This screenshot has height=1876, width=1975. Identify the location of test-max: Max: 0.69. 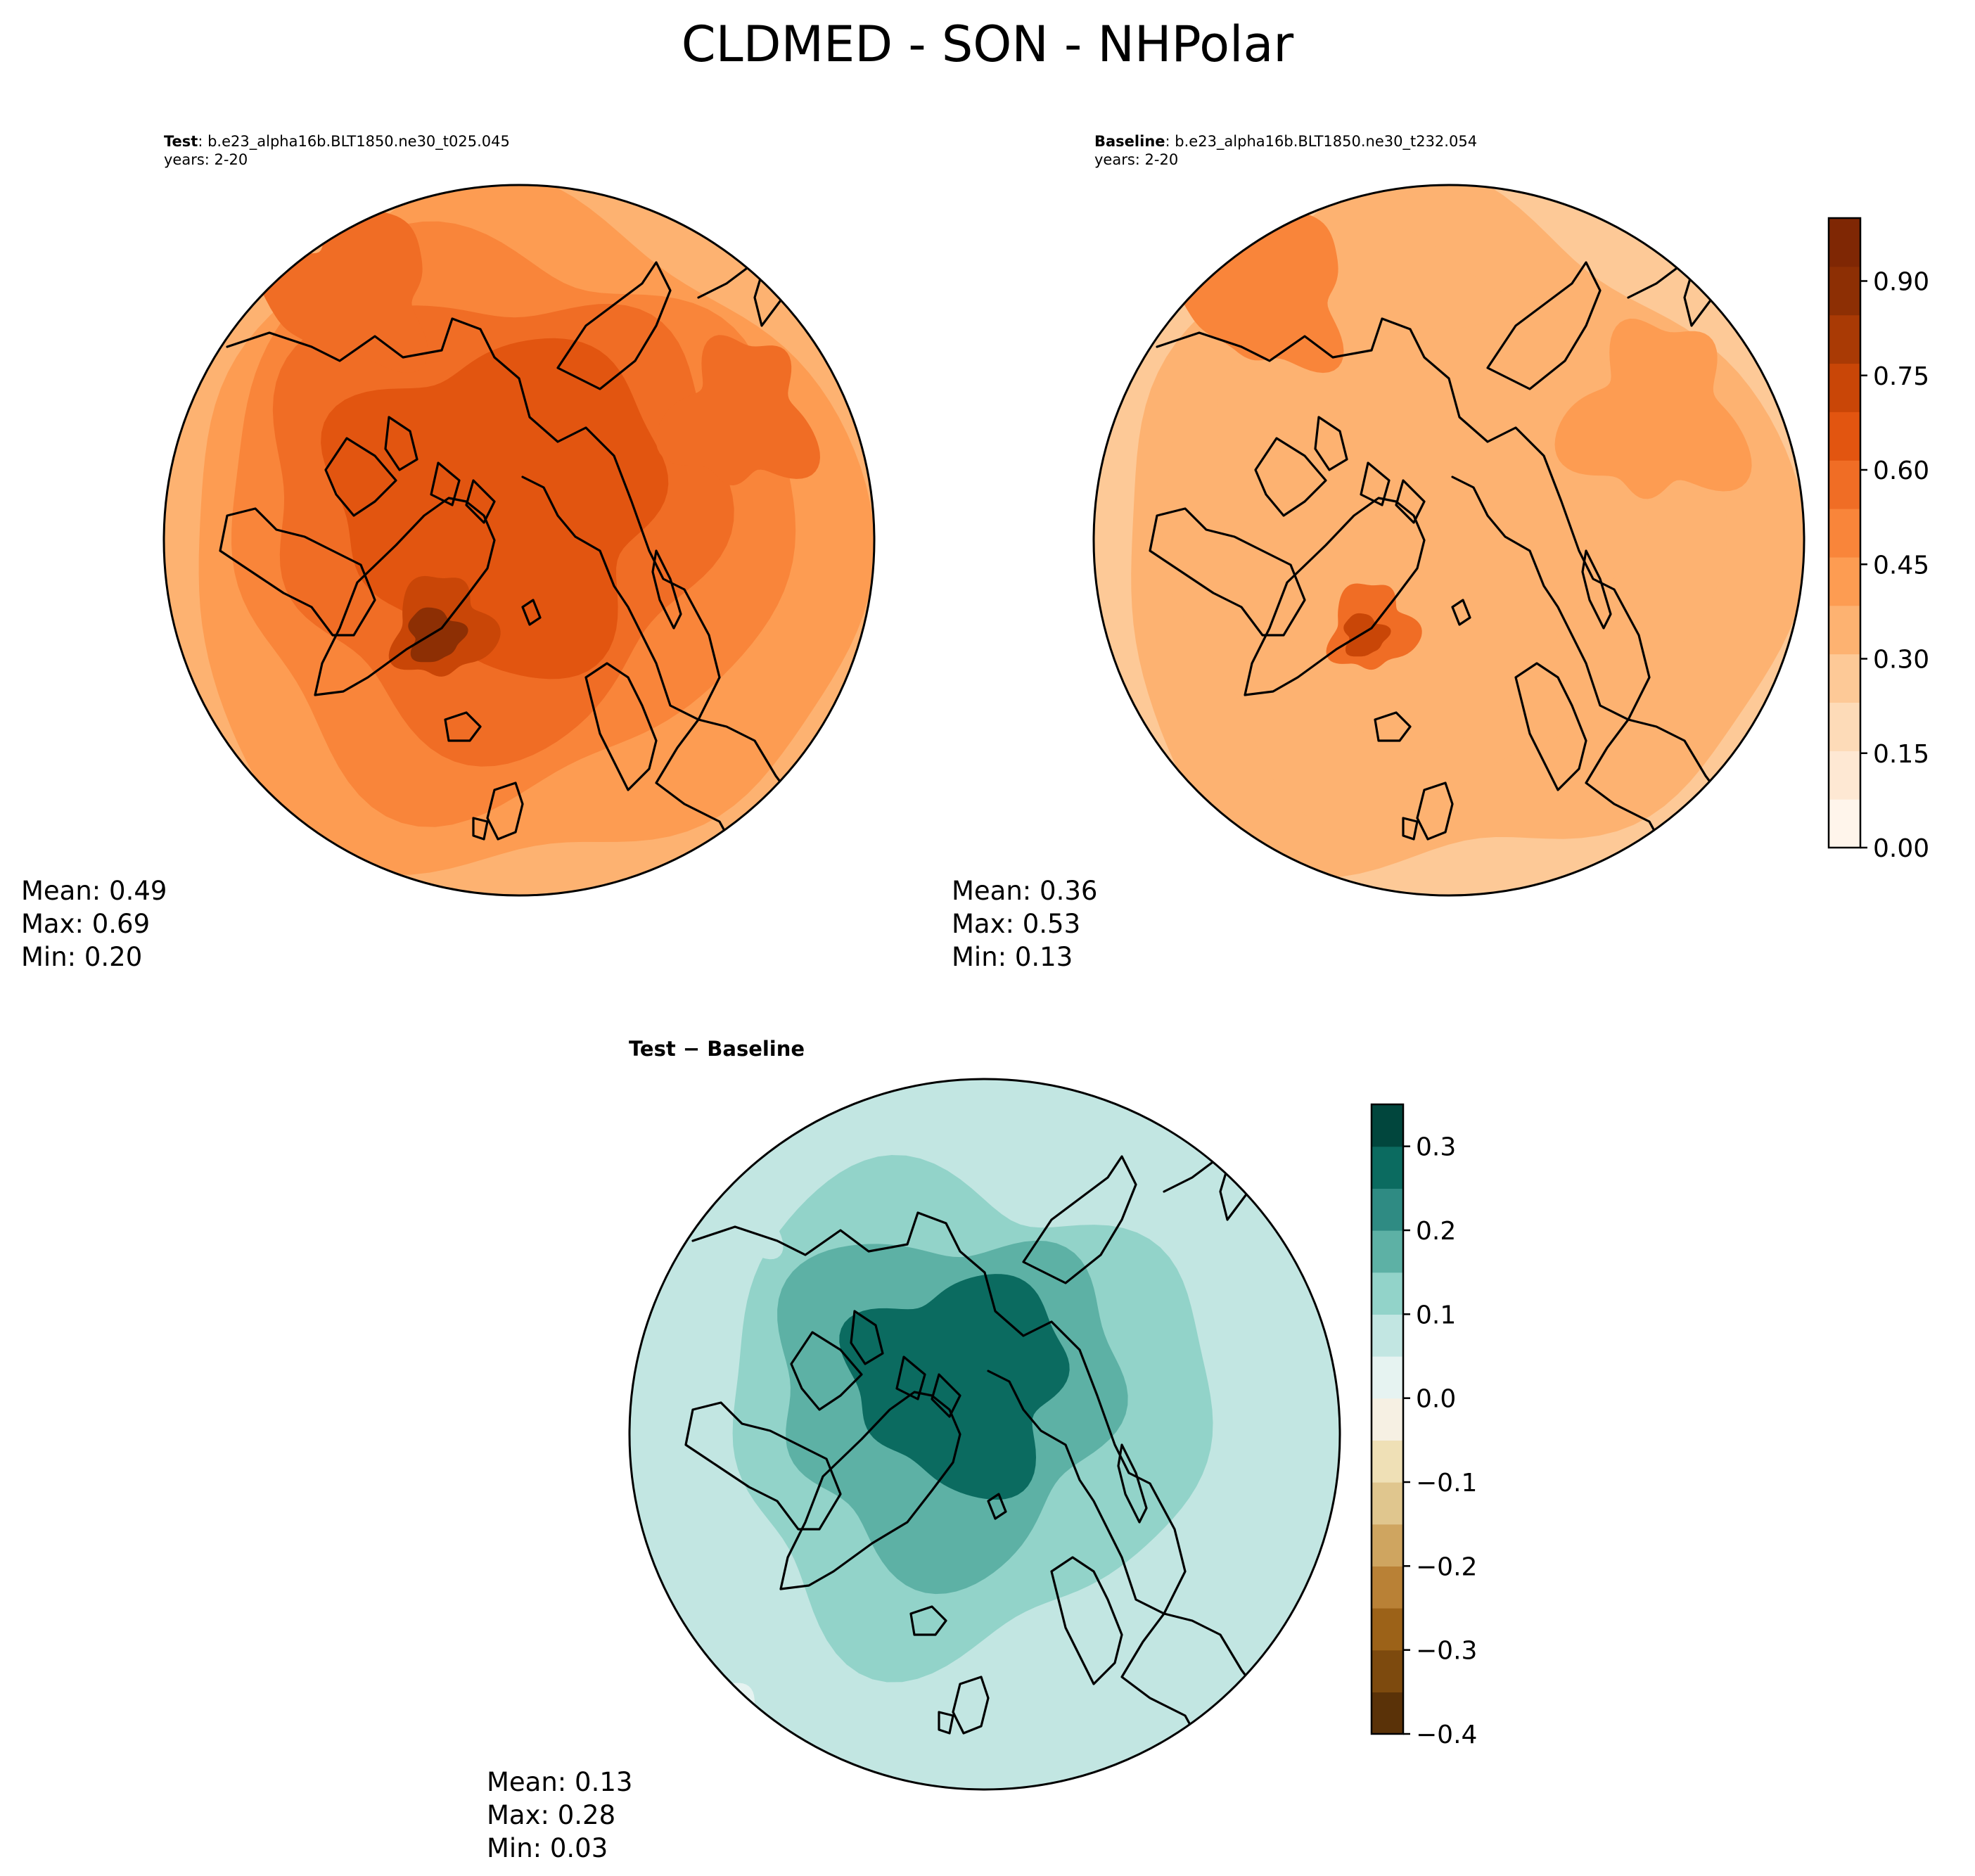
(86, 924).